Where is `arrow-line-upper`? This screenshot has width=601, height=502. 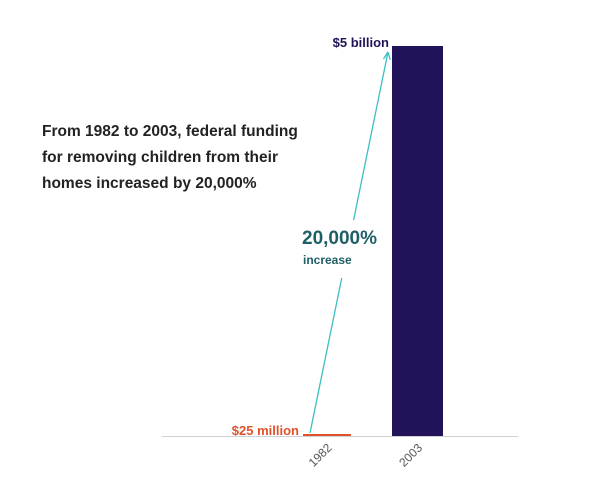 arrow-line-upper is located at coordinates (370, 136).